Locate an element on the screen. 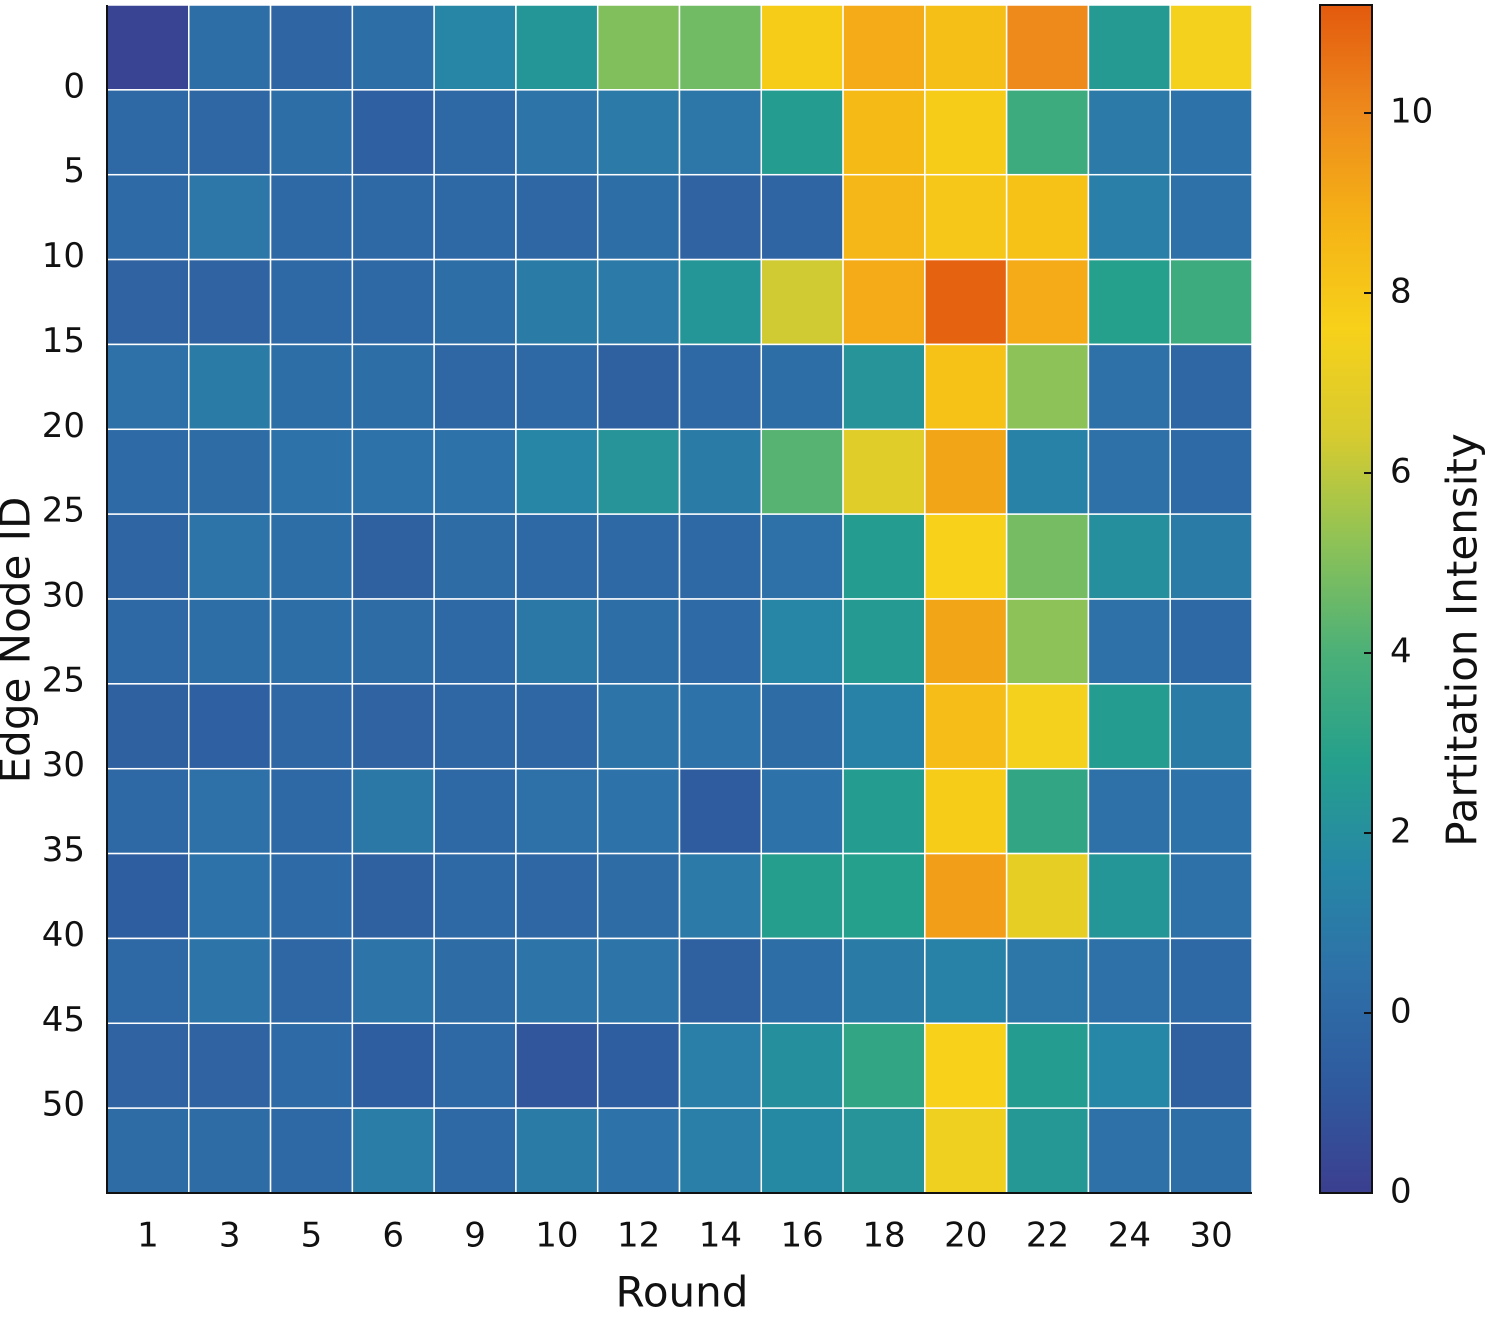 This screenshot has height=1321, width=1500. x-axis-label: Round is located at coordinates (682, 1292).